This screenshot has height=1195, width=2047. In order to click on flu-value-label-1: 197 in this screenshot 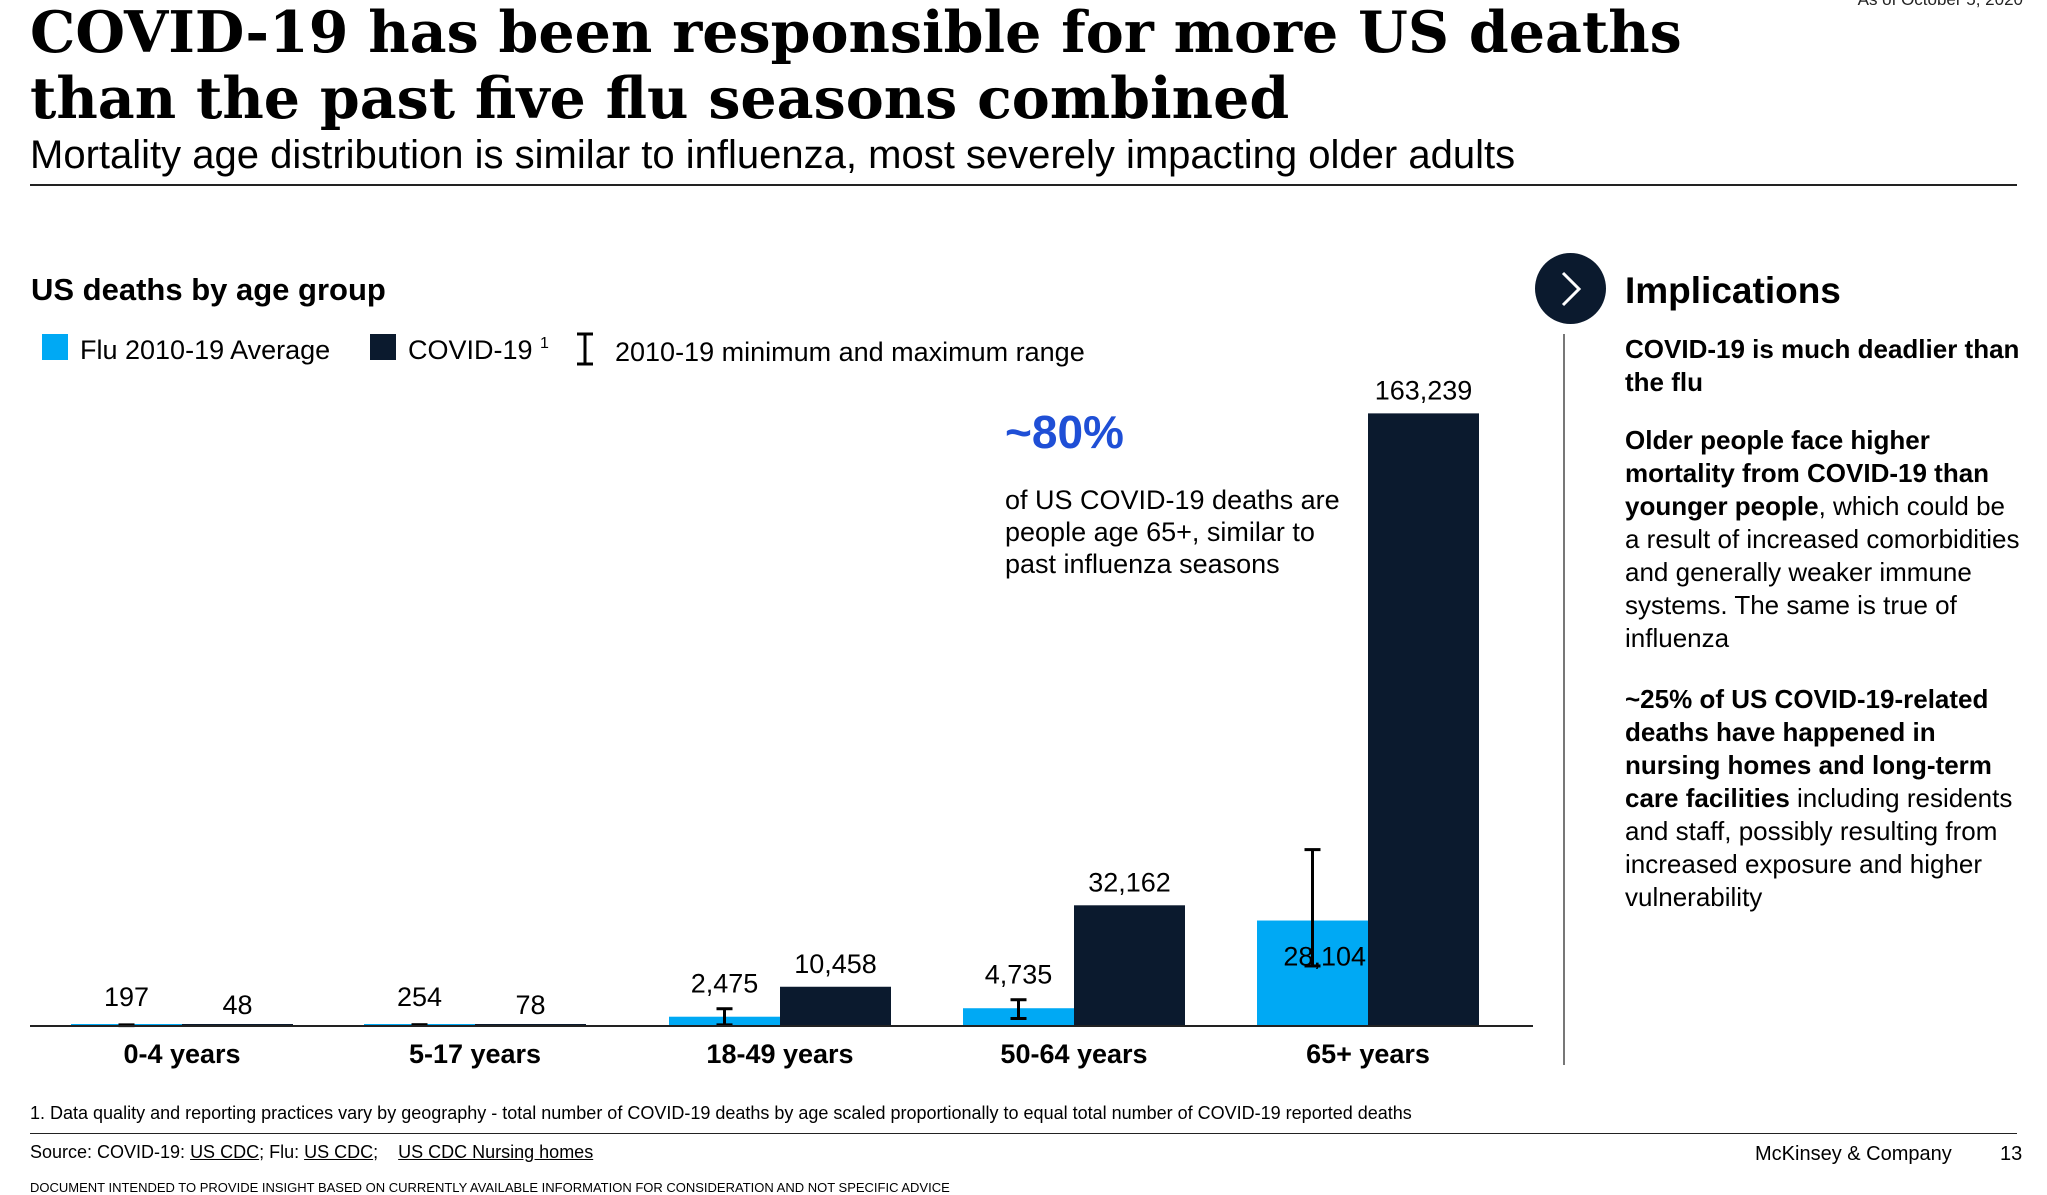, I will do `click(126, 997)`.